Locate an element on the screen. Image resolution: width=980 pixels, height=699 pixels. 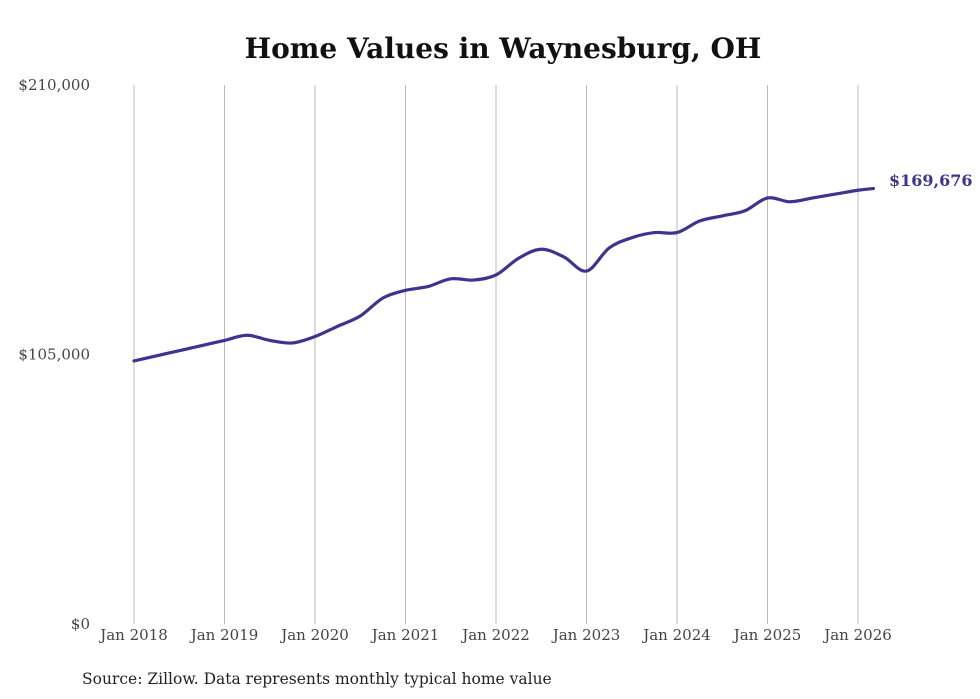
y-axis-ticks: $0 $105,000 $210,000 is located at coordinates (54, 354).